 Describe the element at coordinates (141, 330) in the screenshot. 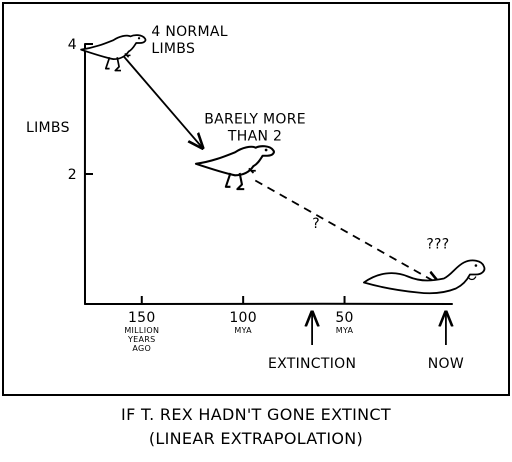

I see `x-tick-sublabel-0-0: MILLION` at that location.